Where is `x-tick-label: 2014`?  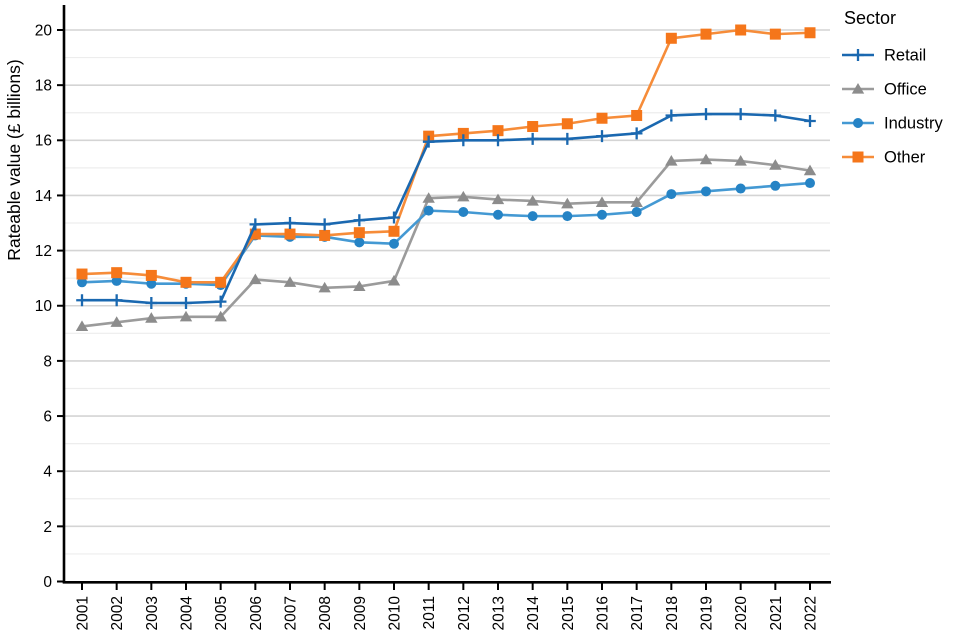
x-tick-label: 2014 is located at coordinates (533, 613).